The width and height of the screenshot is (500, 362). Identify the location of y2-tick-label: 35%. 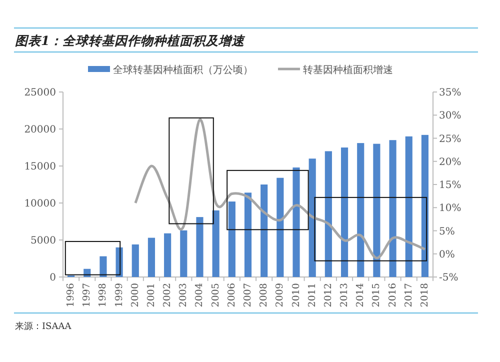
(450, 93).